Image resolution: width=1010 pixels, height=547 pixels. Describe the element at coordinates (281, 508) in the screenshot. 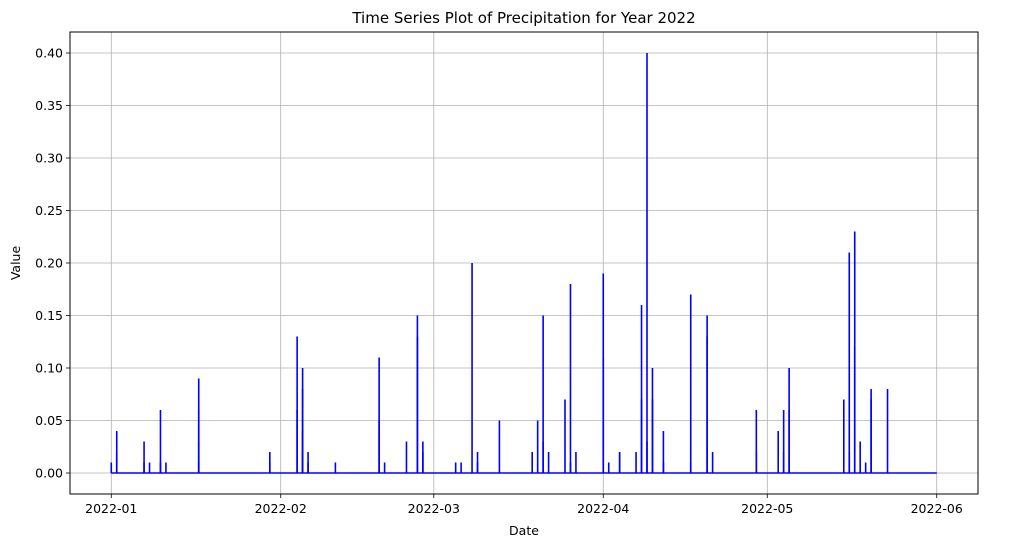

I see `x-tick-label: 2022-02` at that location.